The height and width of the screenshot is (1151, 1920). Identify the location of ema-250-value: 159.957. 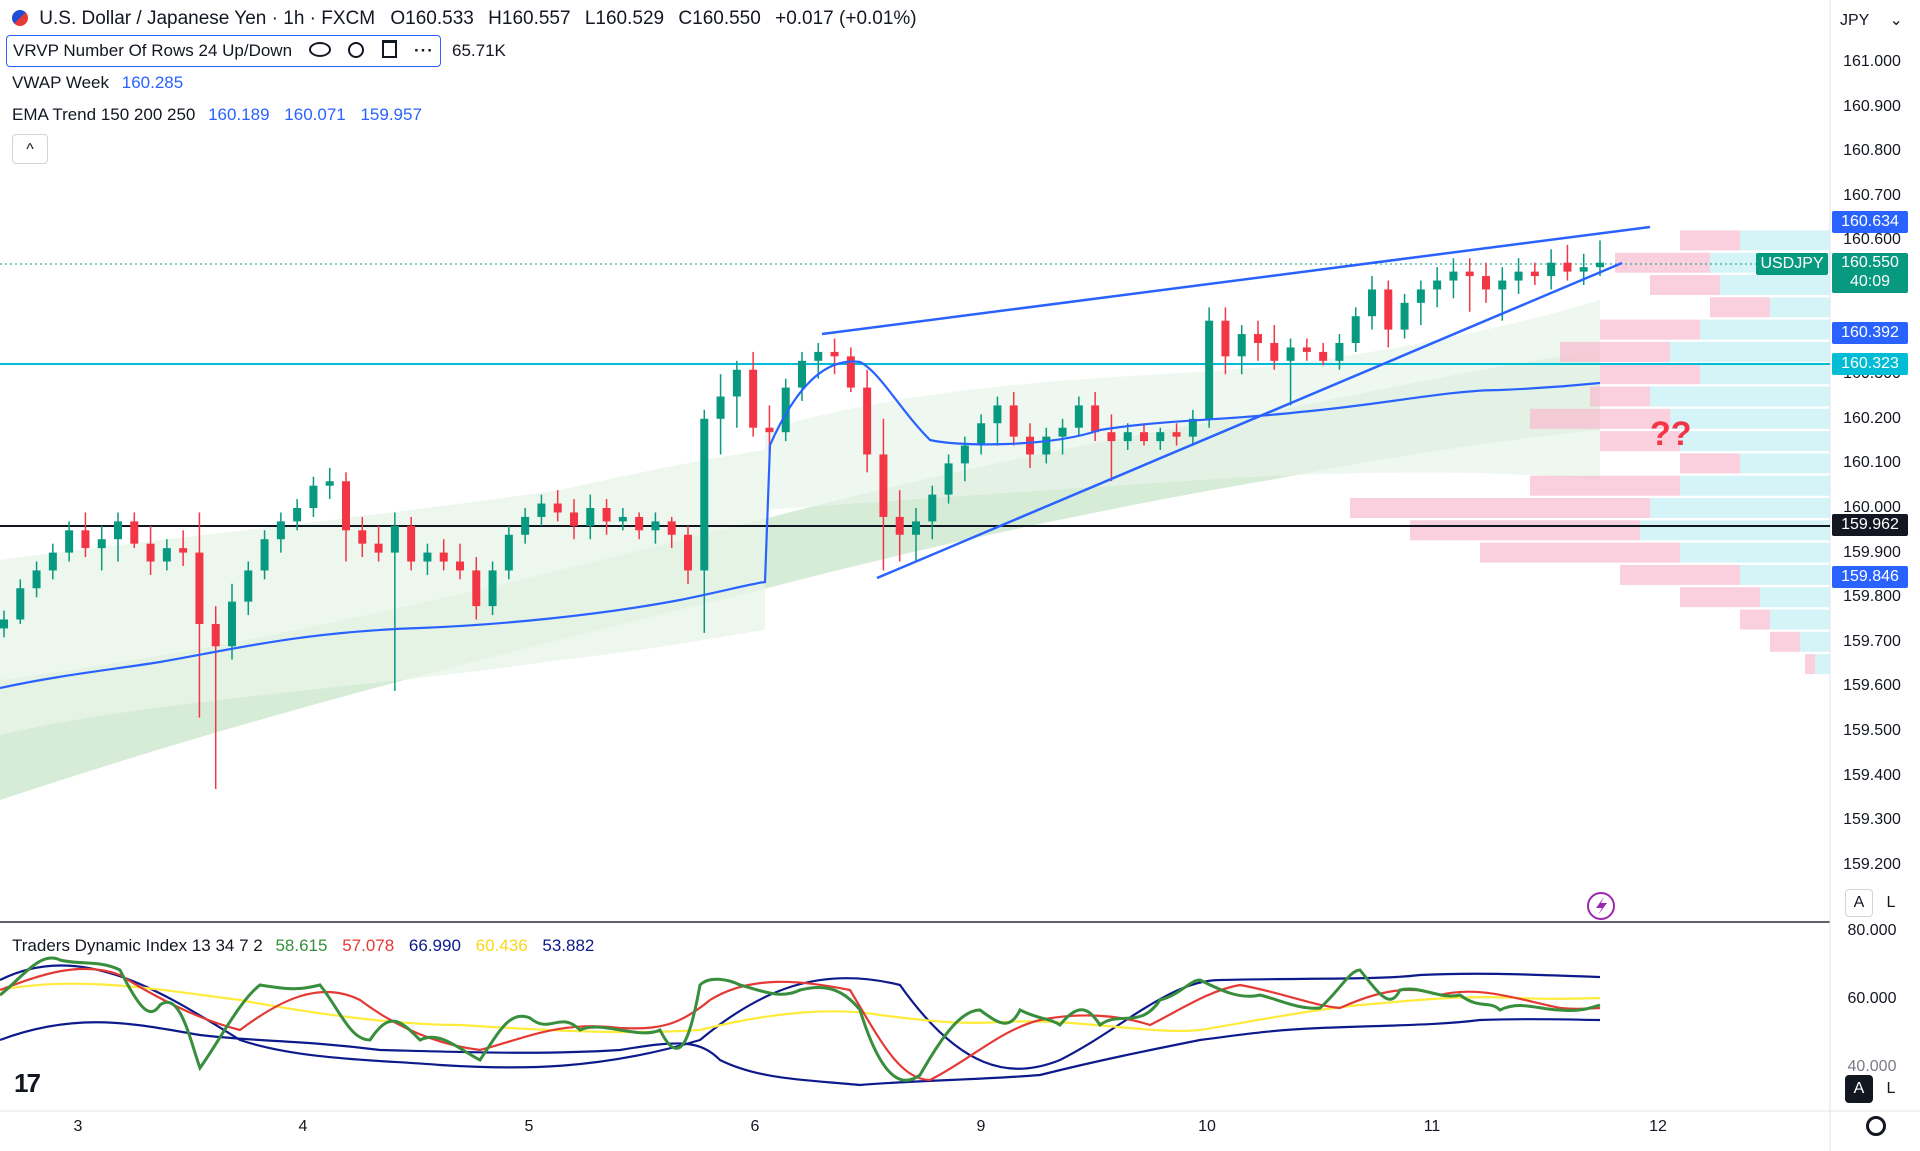
(391, 114).